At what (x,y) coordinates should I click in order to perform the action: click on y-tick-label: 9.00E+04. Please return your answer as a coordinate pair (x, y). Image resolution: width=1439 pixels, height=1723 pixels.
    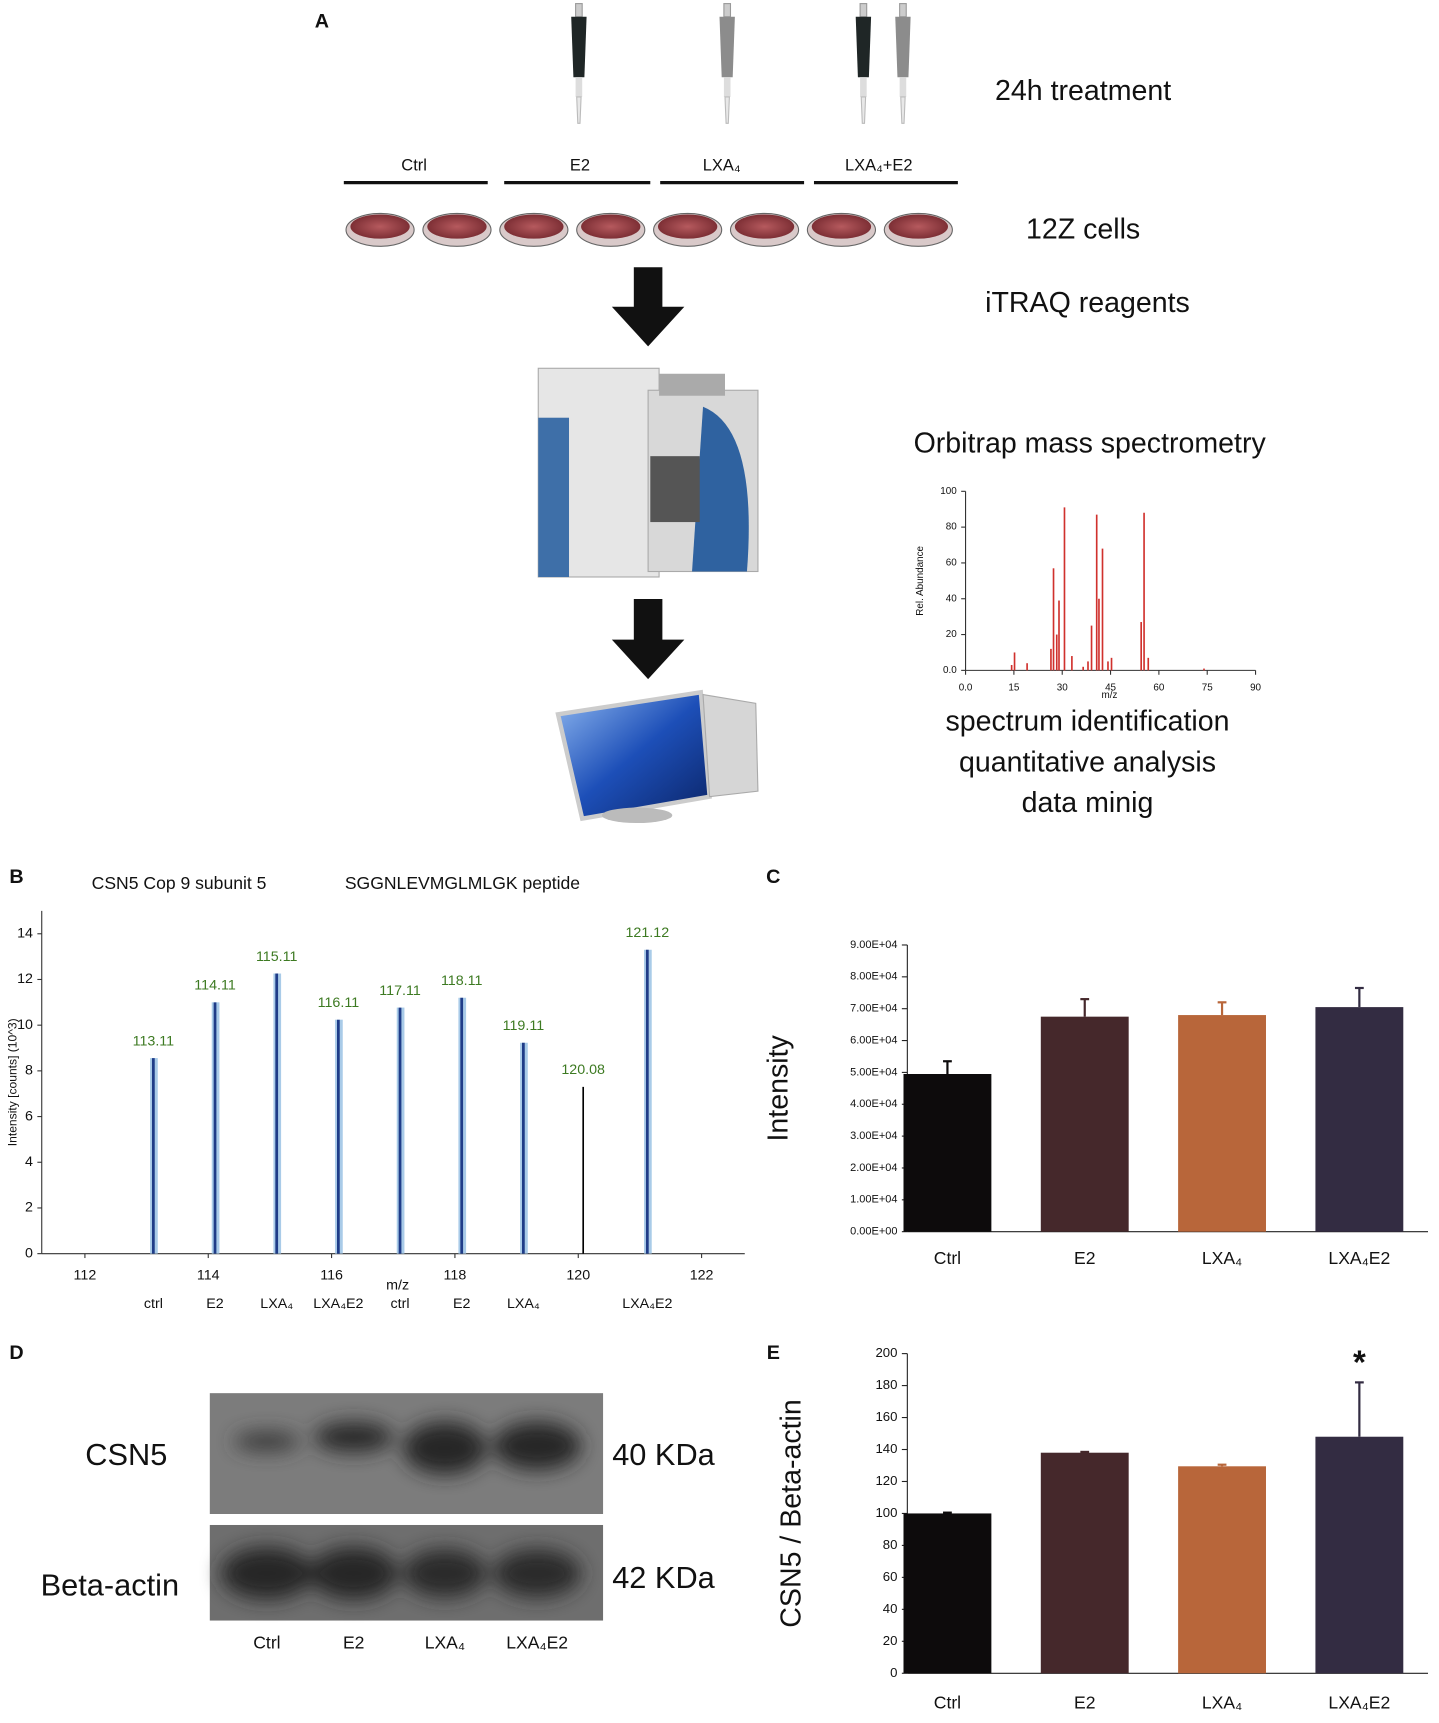
    Looking at the image, I should click on (873, 945).